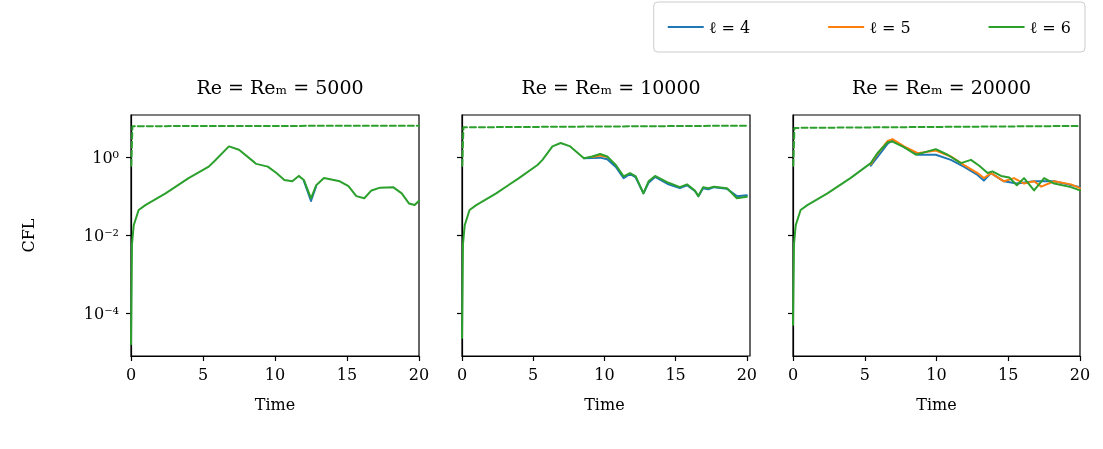 Image resolution: width=1103 pixels, height=449 pixels. What do you see at coordinates (101, 313) in the screenshot?
I see `y-tick-label: 10⁻⁴` at bounding box center [101, 313].